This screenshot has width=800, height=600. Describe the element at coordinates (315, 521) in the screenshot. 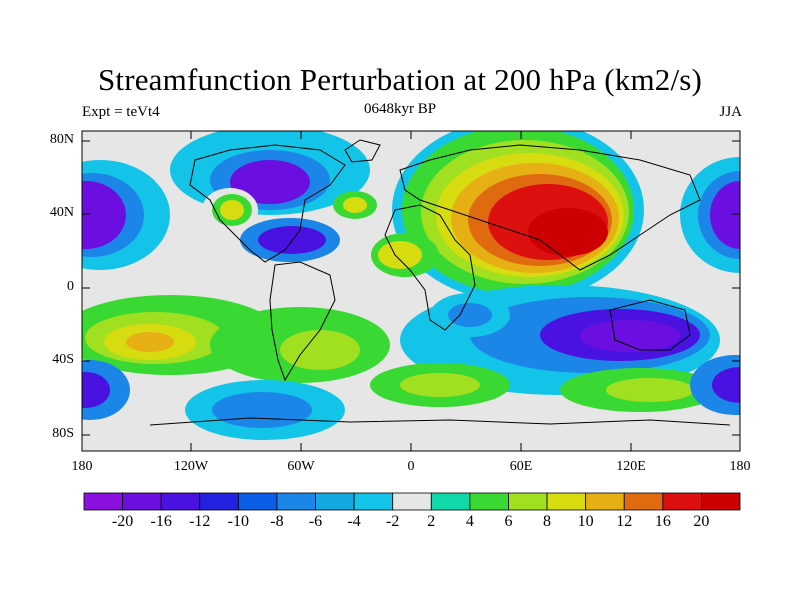

I see `colorbar-level-label: -6` at that location.